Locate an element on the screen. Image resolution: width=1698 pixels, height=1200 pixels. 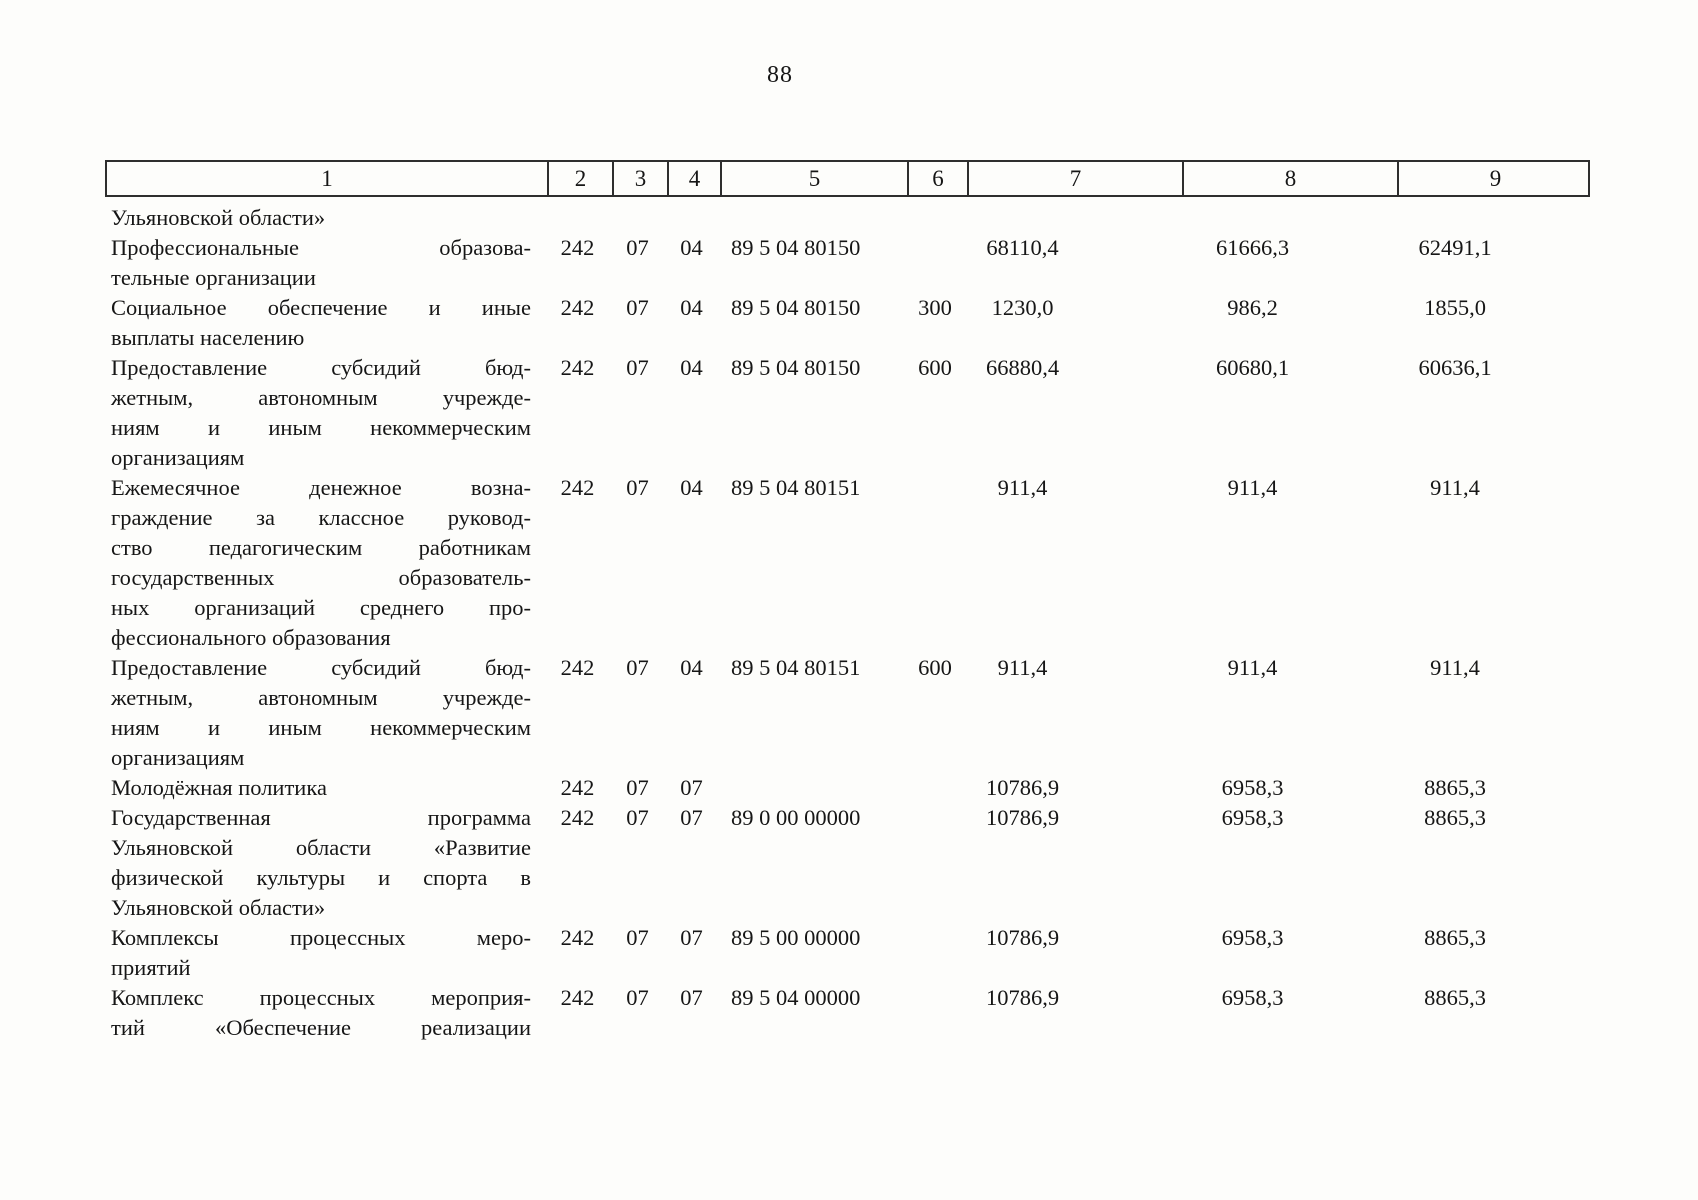
row-label: Ульяновской области» is located at coordinates (325, 218).